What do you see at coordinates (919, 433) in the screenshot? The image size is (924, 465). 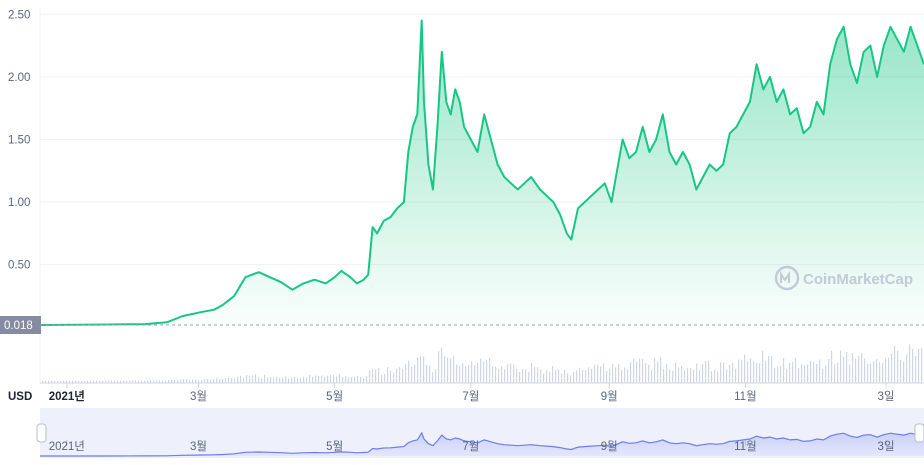 I see `navigator-right-handle` at bounding box center [919, 433].